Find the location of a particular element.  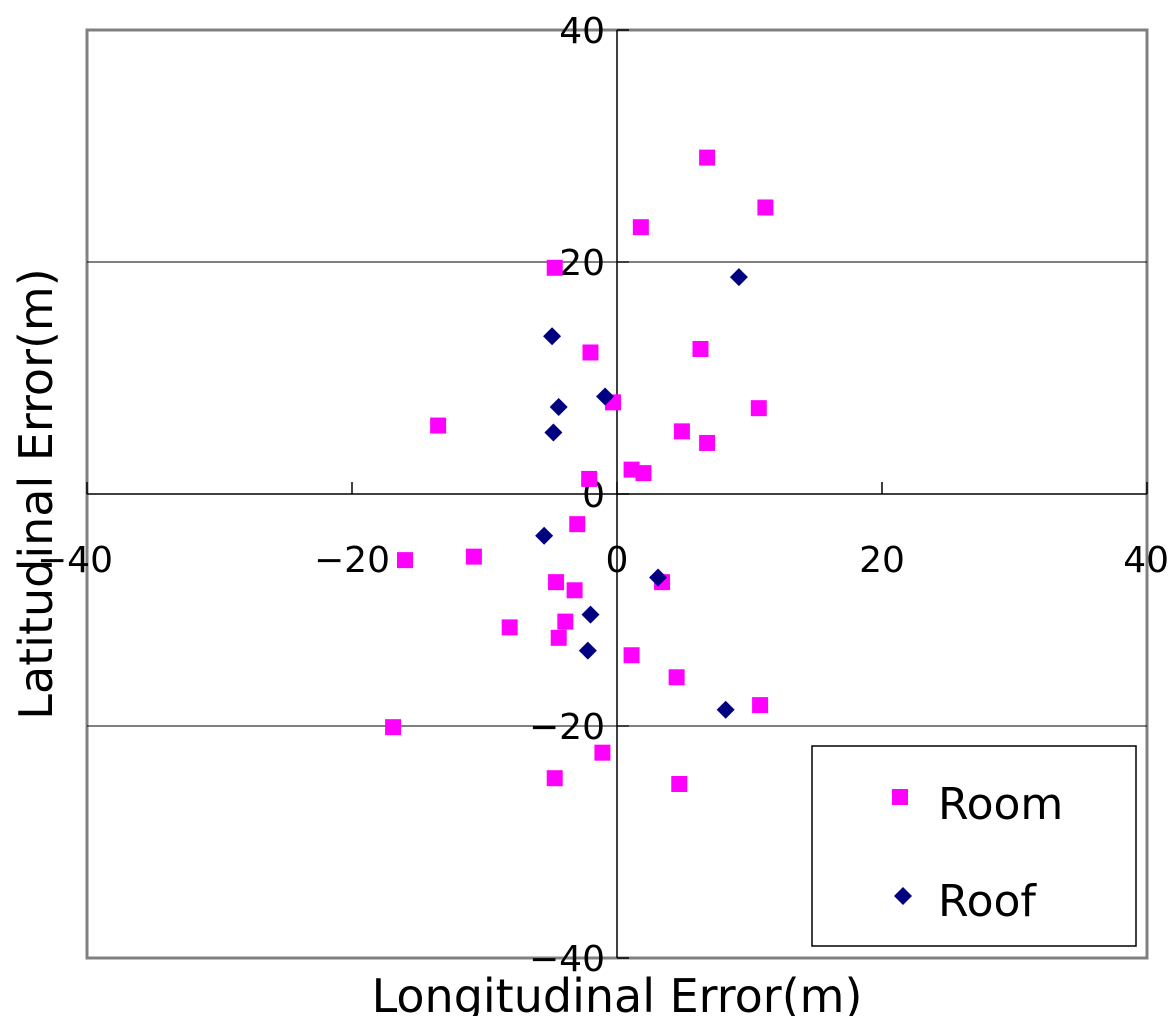

x-tick-label: −40 is located at coordinates (75, 560).